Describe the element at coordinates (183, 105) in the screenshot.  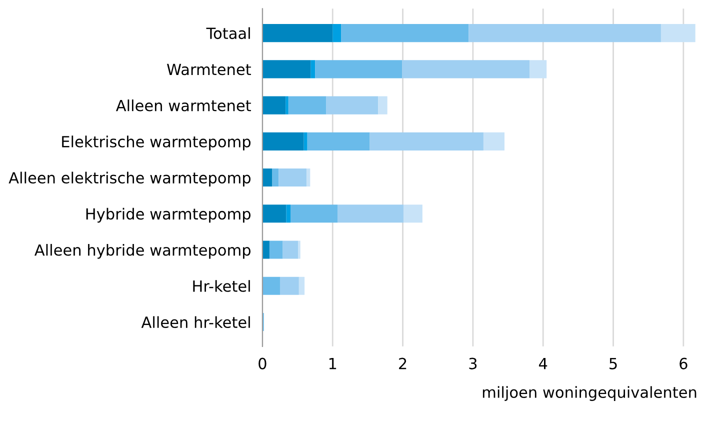
I see `y-tick-label: Alleen warmtenet` at that location.